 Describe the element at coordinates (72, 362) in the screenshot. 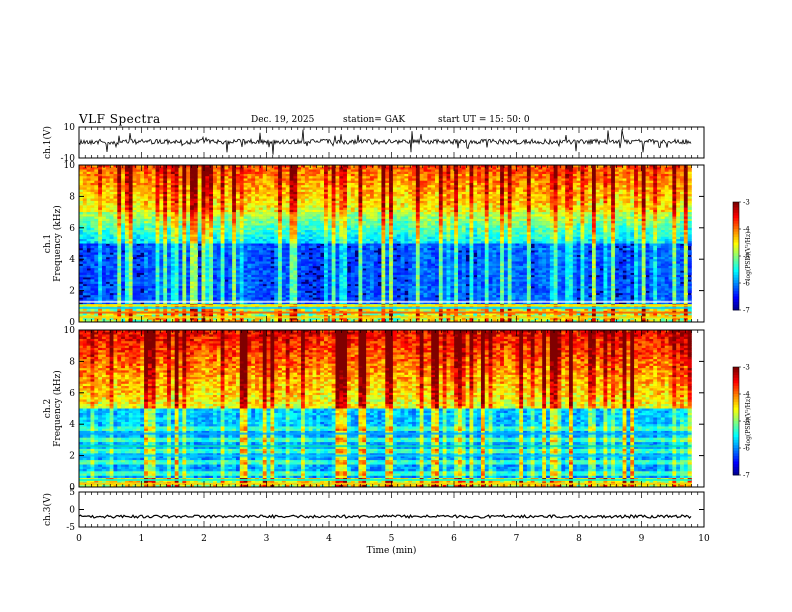

I see `ch2-spectrogram-ytick-label: 8` at that location.